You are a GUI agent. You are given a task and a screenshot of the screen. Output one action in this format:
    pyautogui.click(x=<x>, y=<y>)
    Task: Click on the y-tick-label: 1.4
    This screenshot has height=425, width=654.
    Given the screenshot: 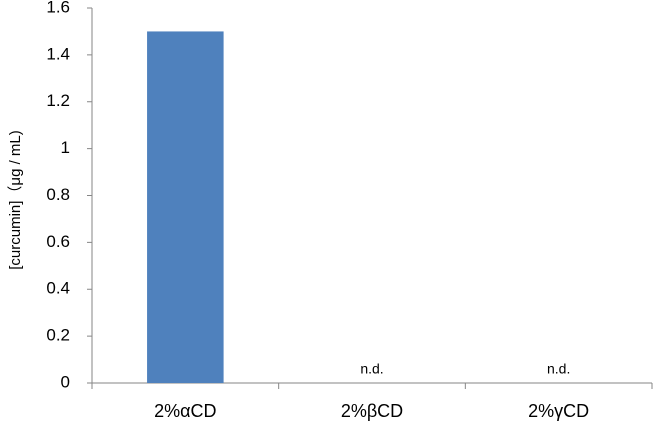 What is the action you would take?
    pyautogui.click(x=58, y=53)
    